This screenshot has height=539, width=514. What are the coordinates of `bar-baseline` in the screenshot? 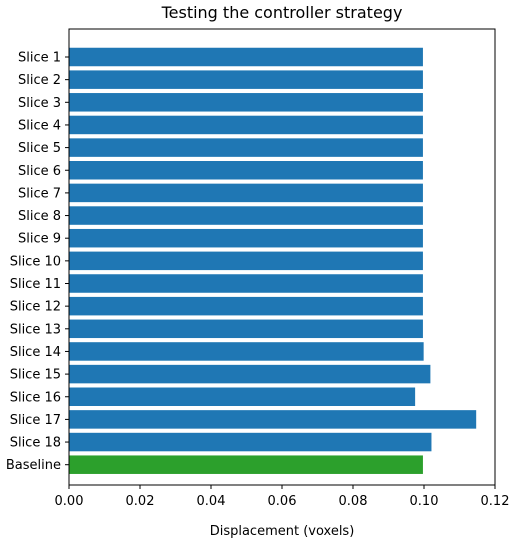 It's located at (246, 464).